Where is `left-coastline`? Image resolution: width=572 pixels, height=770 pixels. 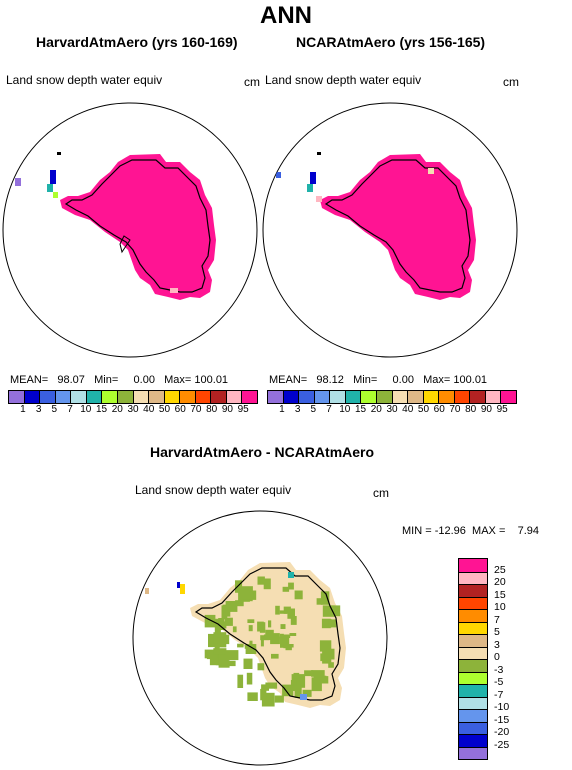 left-coastline is located at coordinates (137, 226).